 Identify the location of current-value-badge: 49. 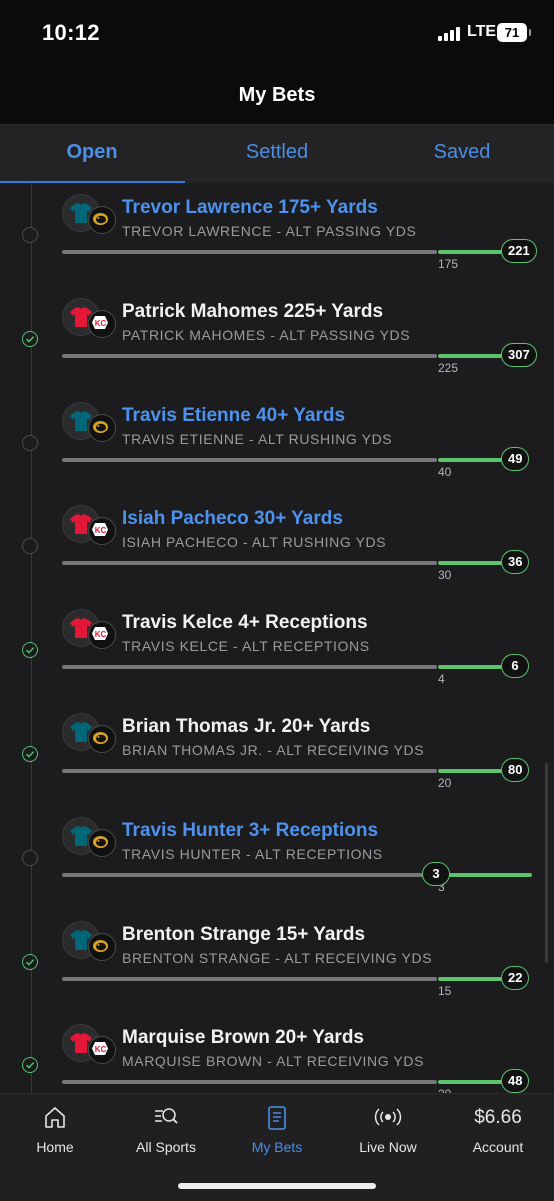
(515, 458).